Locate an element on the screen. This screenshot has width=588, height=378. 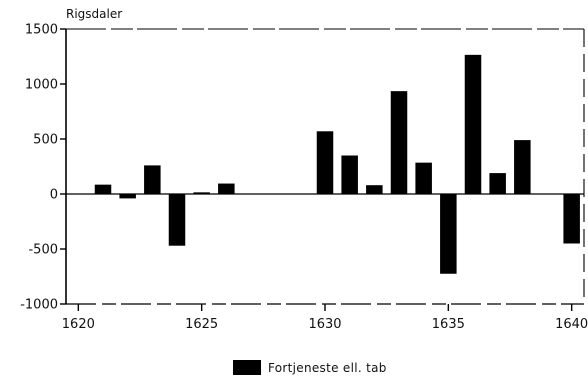
y-tick-label: 500 is located at coordinates (45, 140).